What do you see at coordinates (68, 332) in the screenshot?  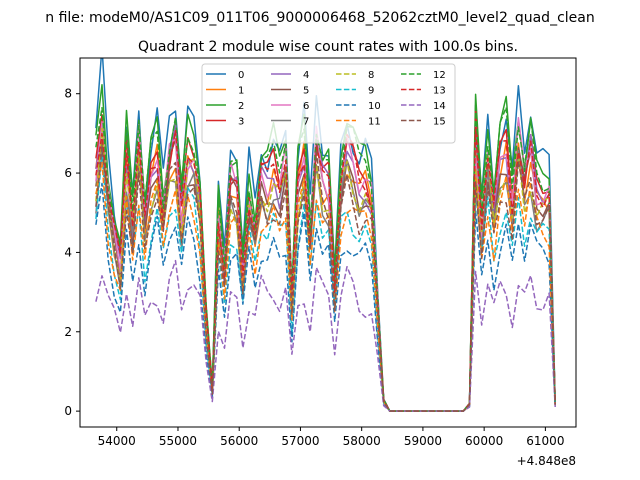 I see `y-tick-label: 2` at bounding box center [68, 332].